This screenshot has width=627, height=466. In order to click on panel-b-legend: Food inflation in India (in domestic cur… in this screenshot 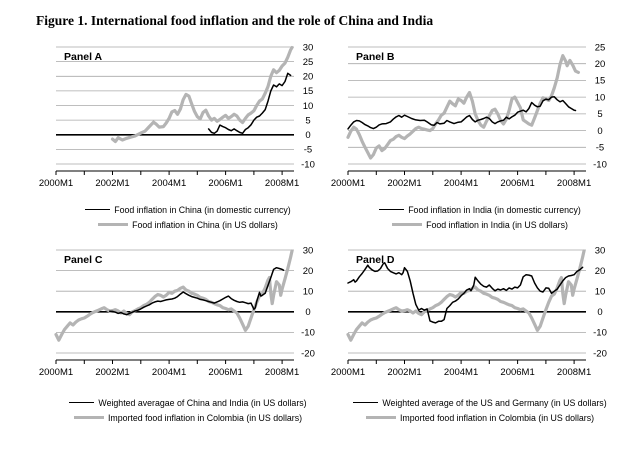, I will do `click(478, 217)`.